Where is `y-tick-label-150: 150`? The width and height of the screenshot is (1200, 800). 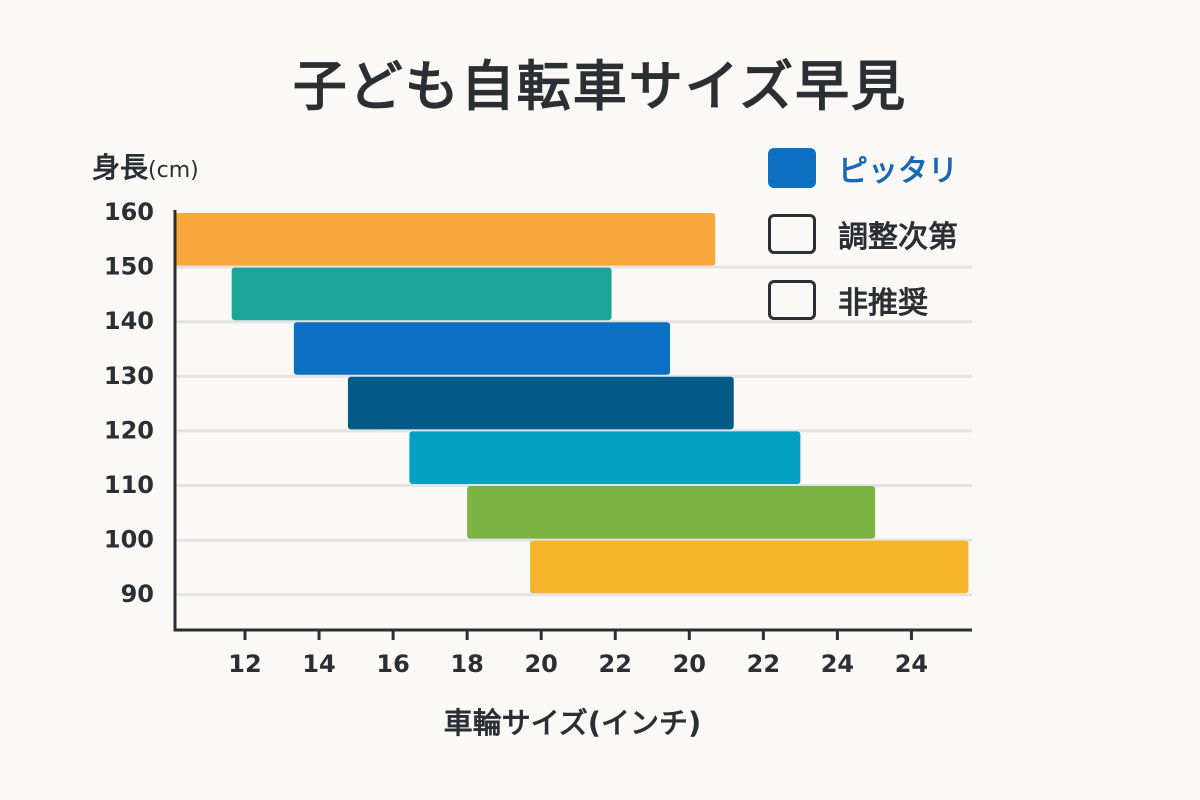
y-tick-label-150: 150 is located at coordinates (129, 267).